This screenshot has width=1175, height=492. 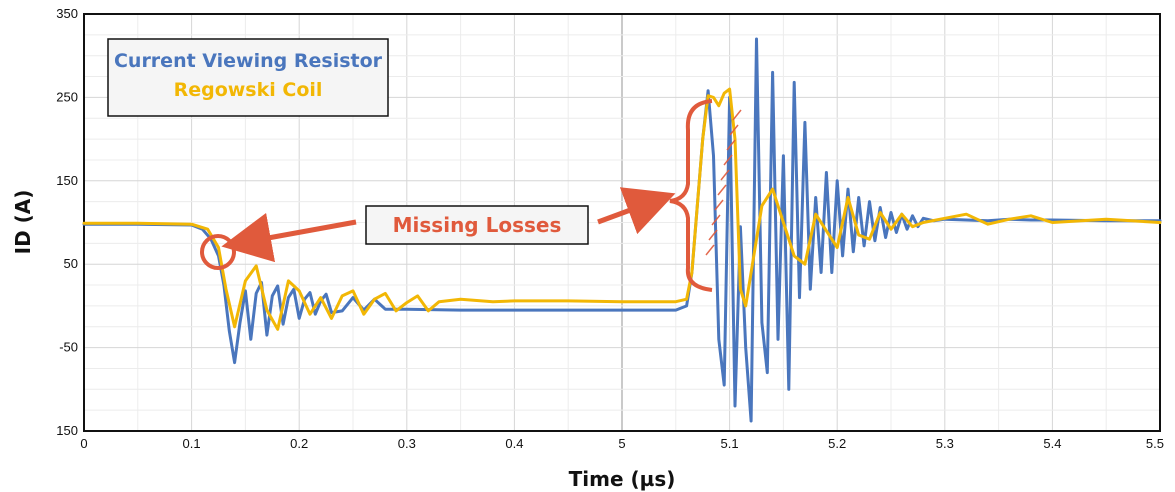 What do you see at coordinates (945, 443) in the screenshot?
I see `x-tick-label: 5.3` at bounding box center [945, 443].